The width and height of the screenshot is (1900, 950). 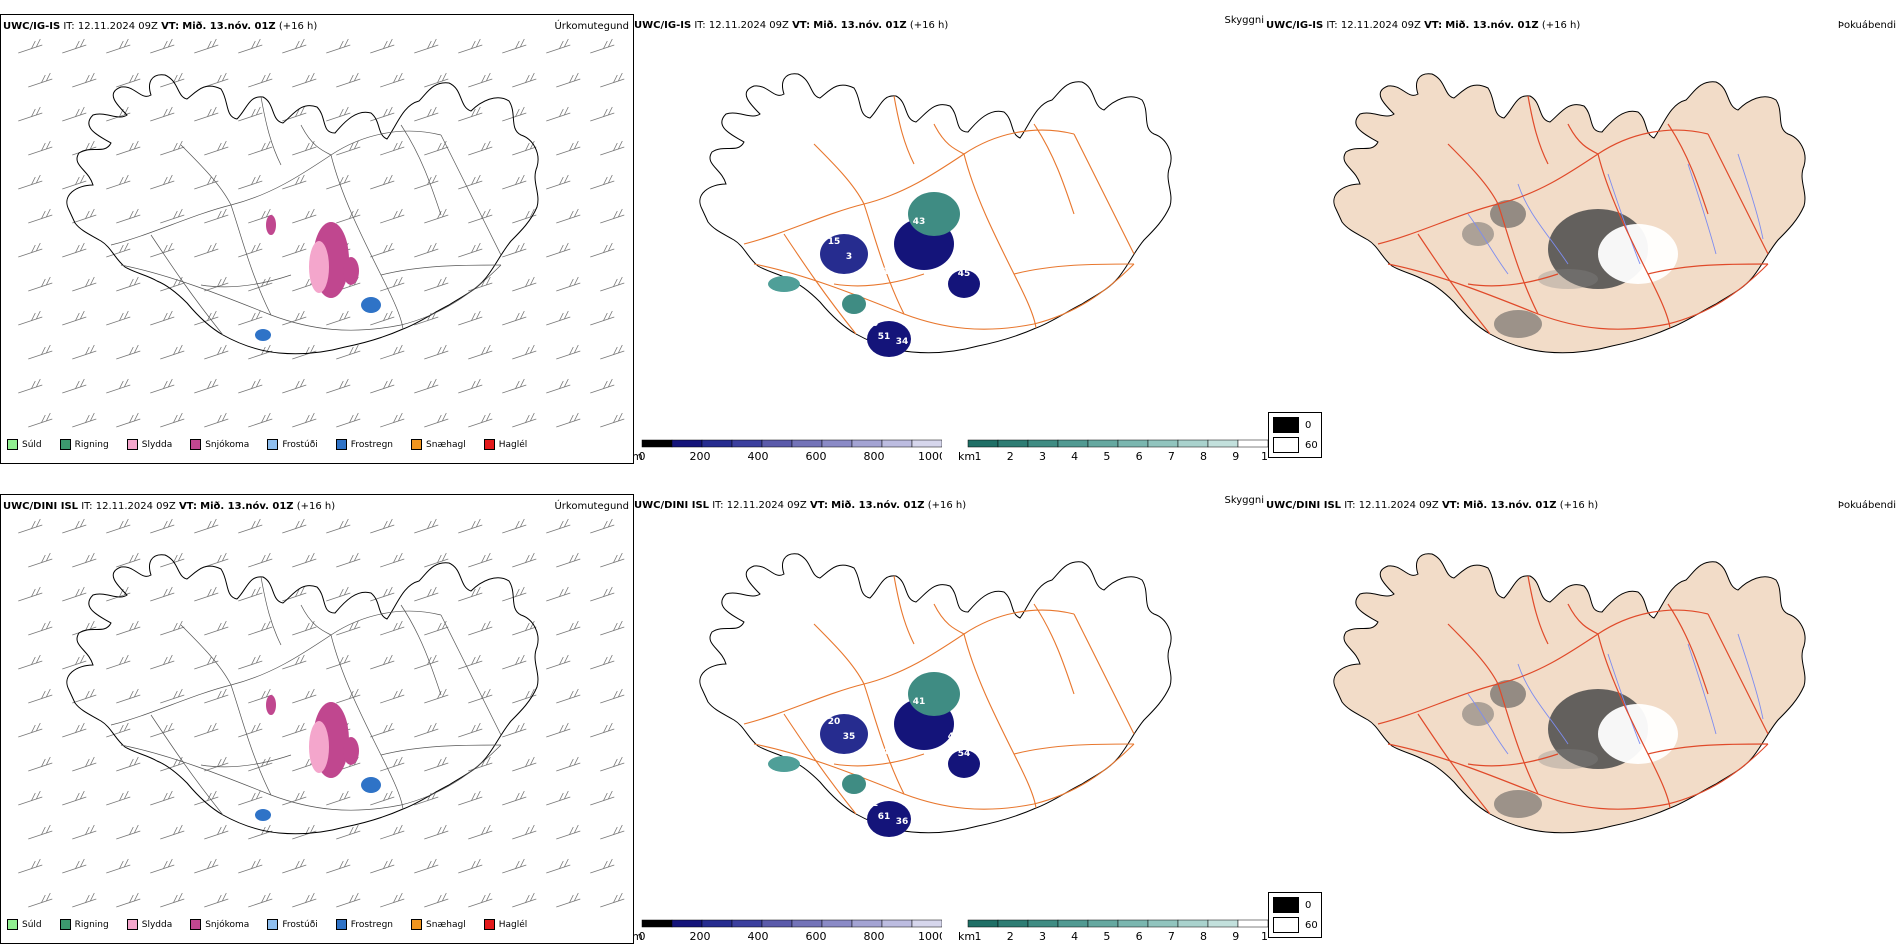 What do you see at coordinates (1308, 425) in the screenshot?
I see `fog-legend-label: 0` at bounding box center [1308, 425].